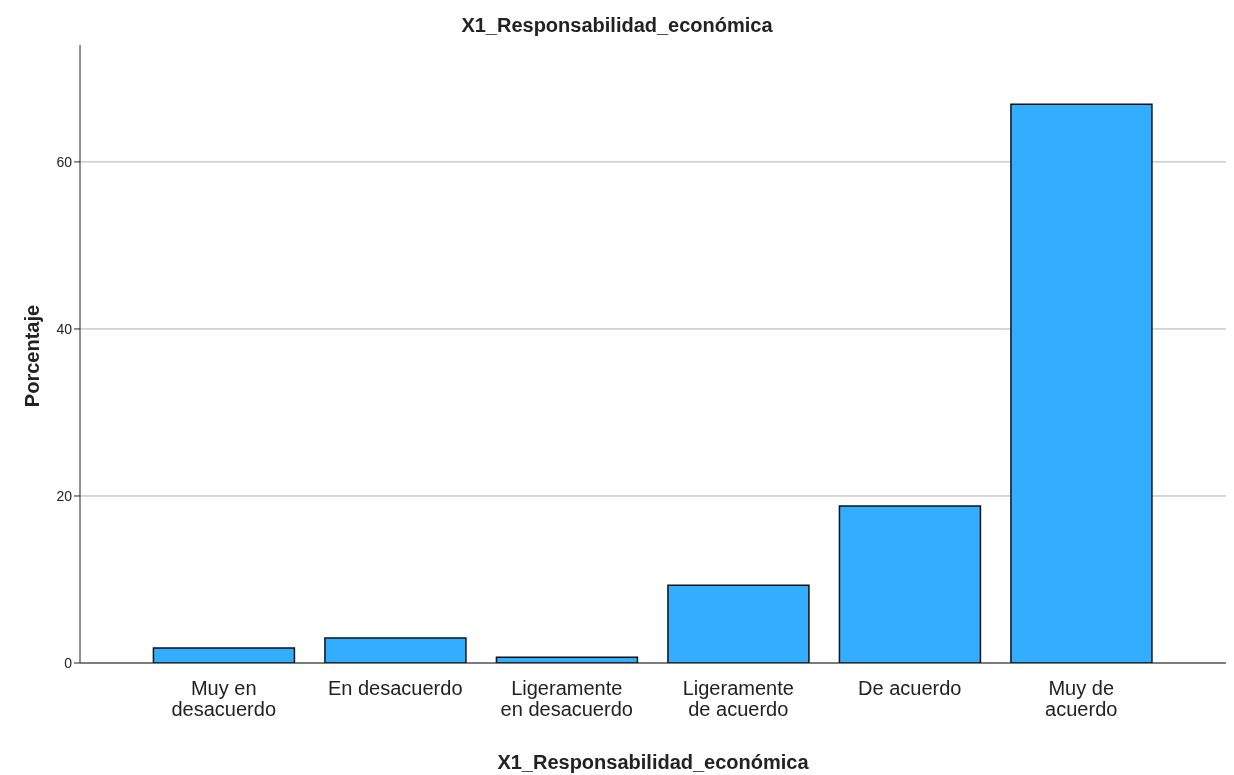  Describe the element at coordinates (566, 698) in the screenshot. I see `x-tick-label: Ligeramente en desacuerdo` at that location.